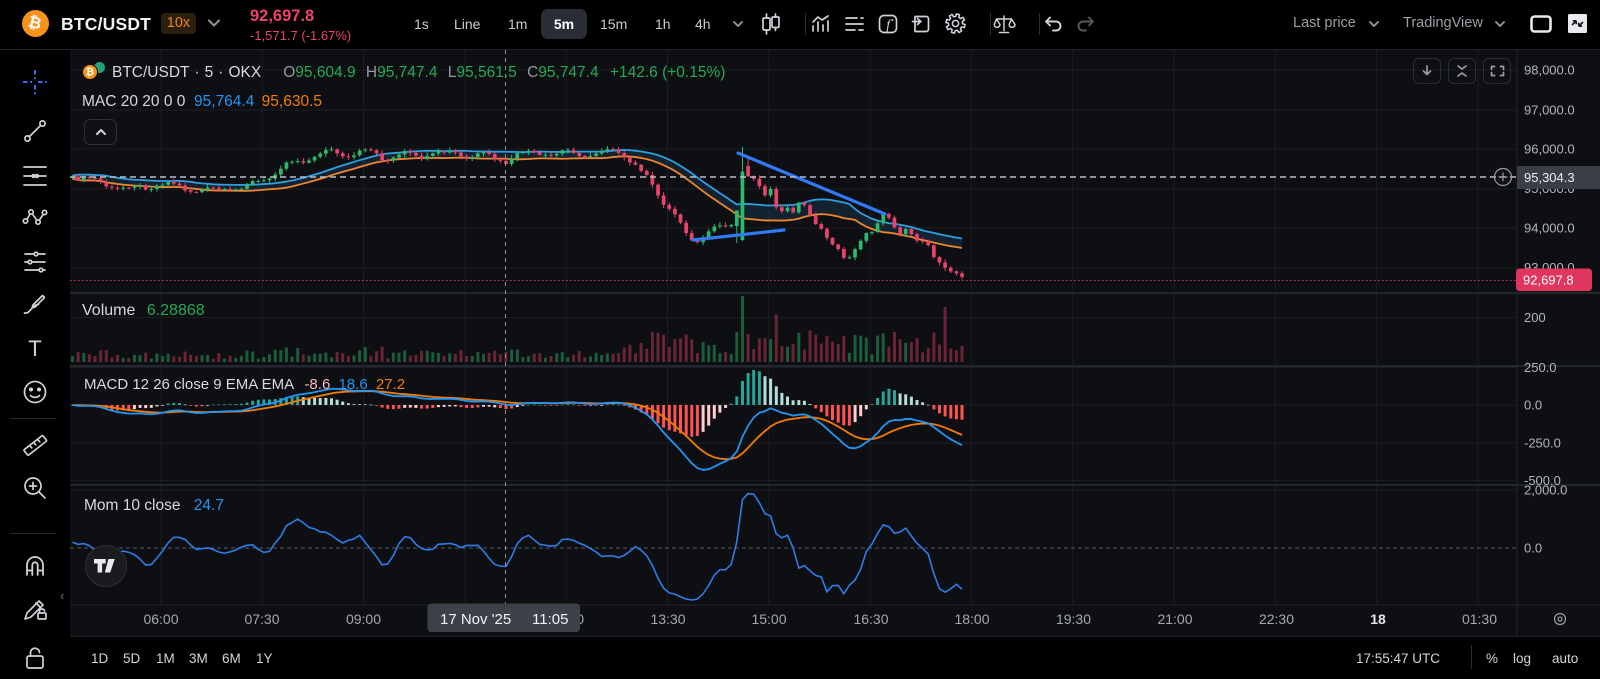 This screenshot has height=679, width=1600. Describe the element at coordinates (1549, 177) in the screenshot. I see `svg-text: 95,304.3` at that location.